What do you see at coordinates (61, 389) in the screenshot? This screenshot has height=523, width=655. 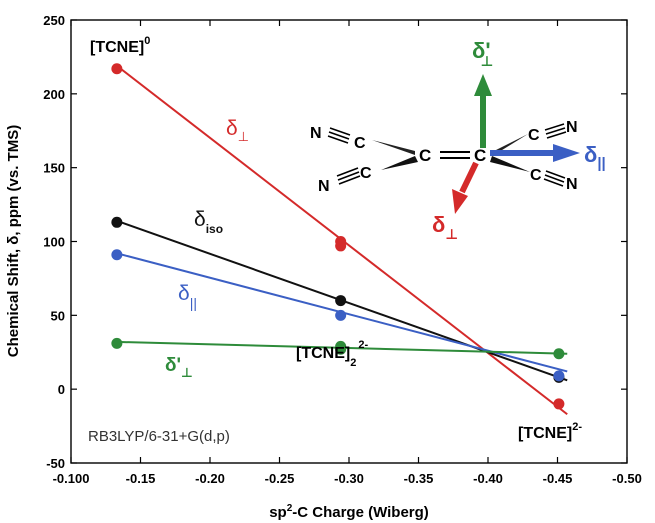 I see `y-tick-label: 0` at bounding box center [61, 389].